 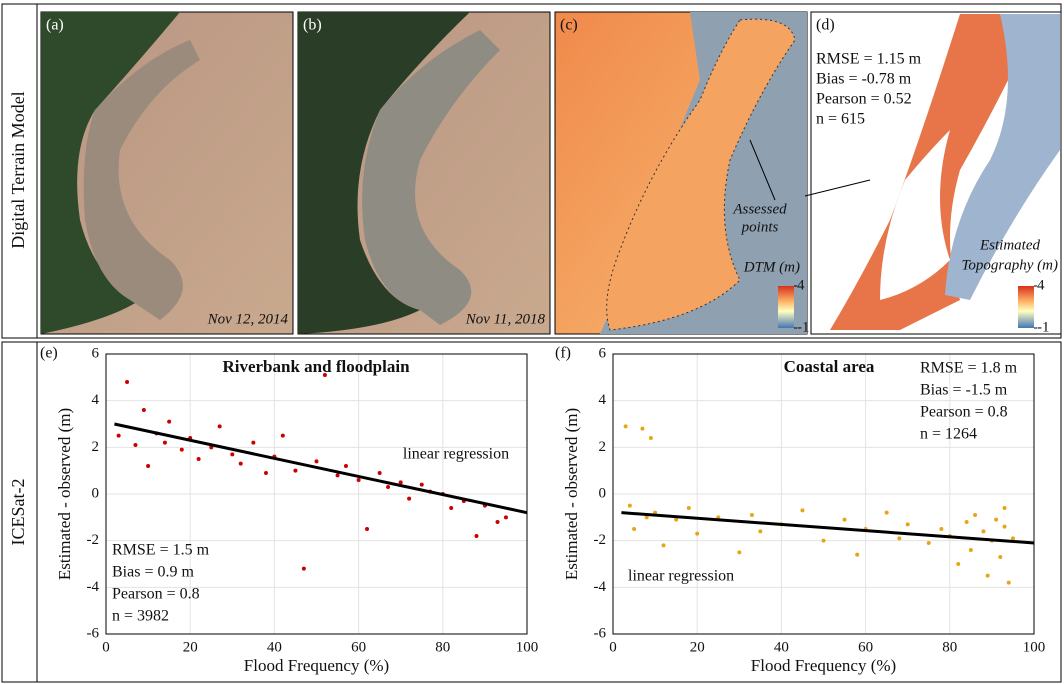 I want to click on regression-line, so click(x=321, y=468).